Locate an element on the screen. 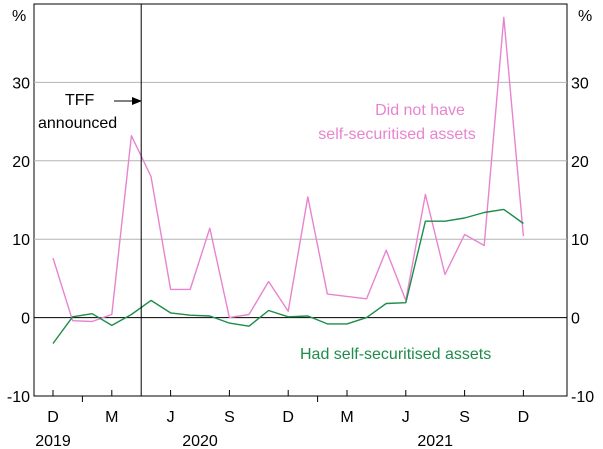 The width and height of the screenshot is (603, 449). tff-label: TFF is located at coordinates (80, 100).